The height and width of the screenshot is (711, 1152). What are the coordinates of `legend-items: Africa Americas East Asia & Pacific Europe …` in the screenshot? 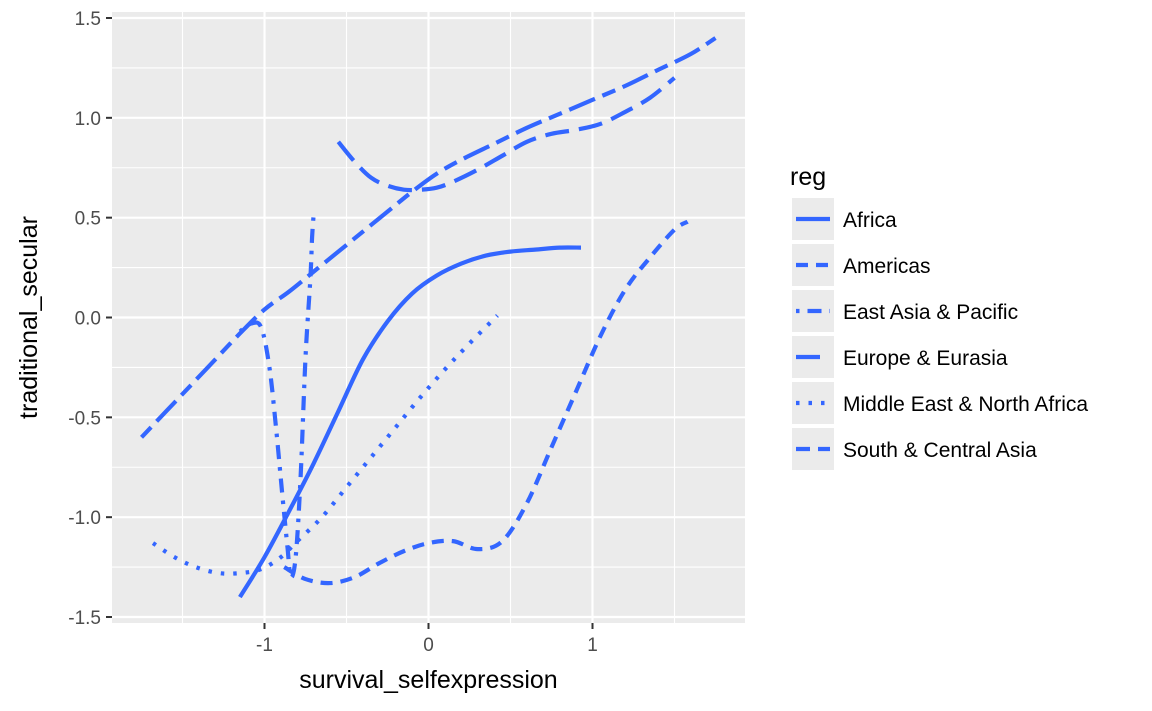 It's located at (940, 334).